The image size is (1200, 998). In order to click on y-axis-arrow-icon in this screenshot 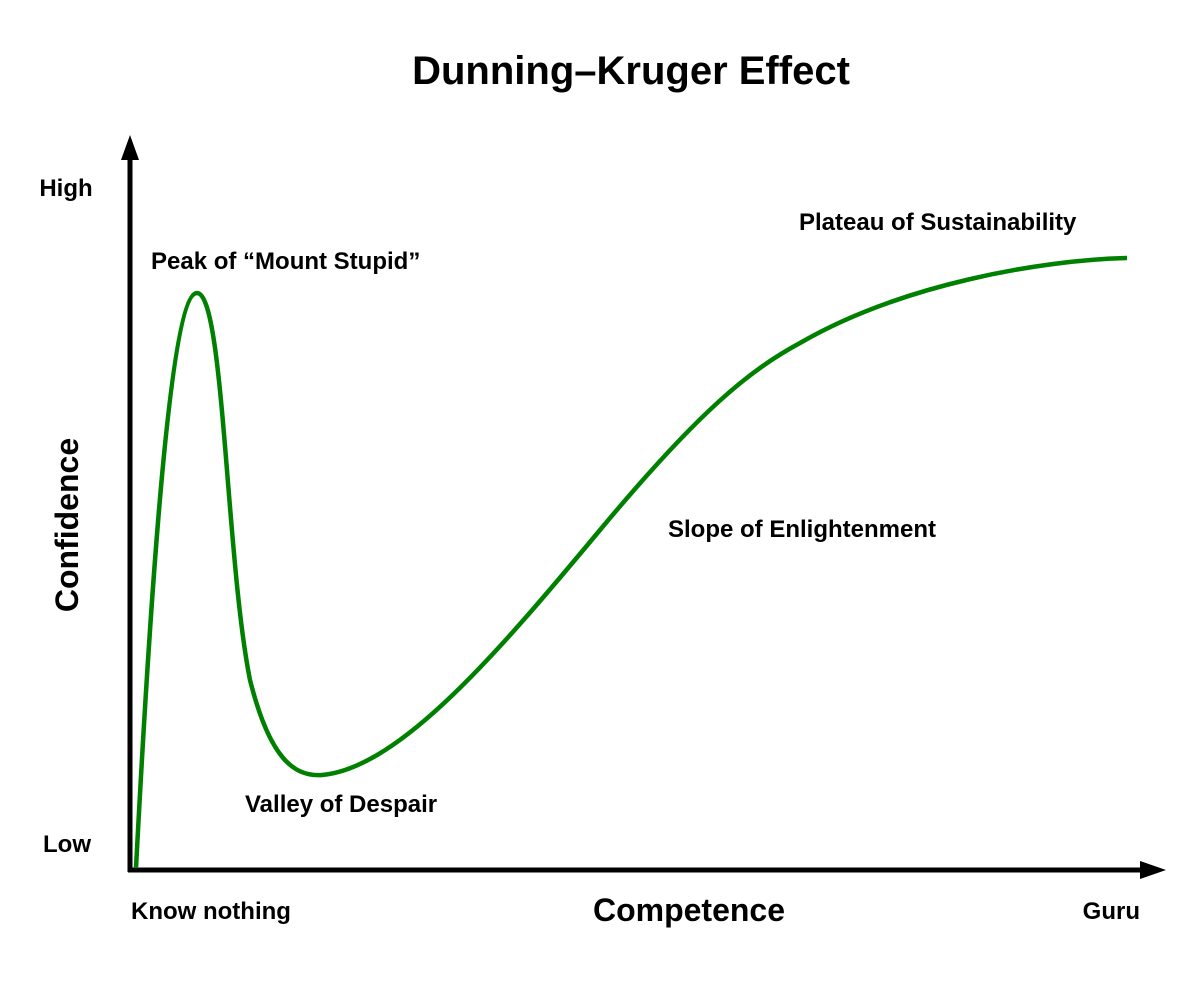, I will do `click(130, 147)`.